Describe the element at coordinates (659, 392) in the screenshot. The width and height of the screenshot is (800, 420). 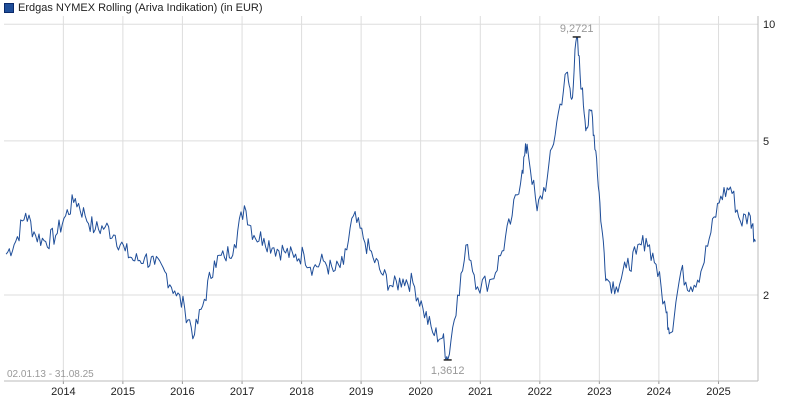
I see `x-tick-label: 2024` at that location.